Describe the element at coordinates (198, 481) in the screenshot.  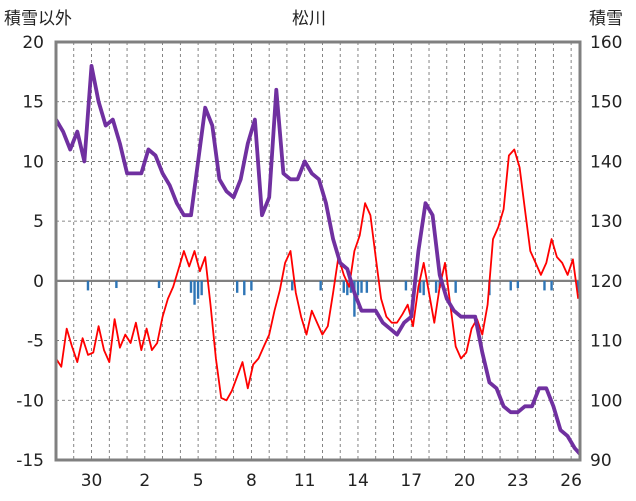
I see `x-tick-label: 5` at that location.